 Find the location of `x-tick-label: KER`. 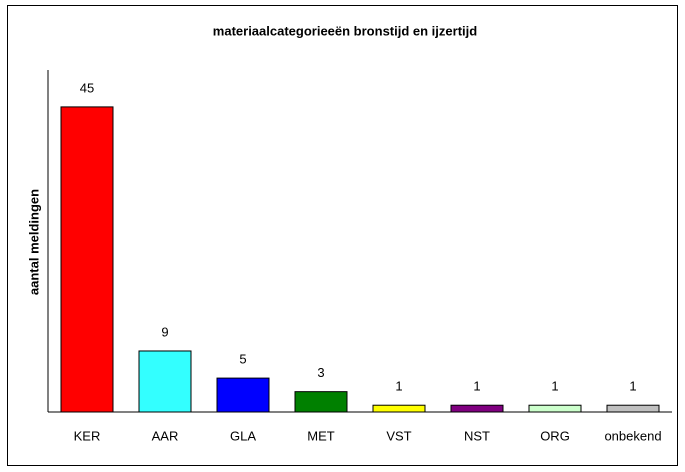

x-tick-label: KER is located at coordinates (87, 435).